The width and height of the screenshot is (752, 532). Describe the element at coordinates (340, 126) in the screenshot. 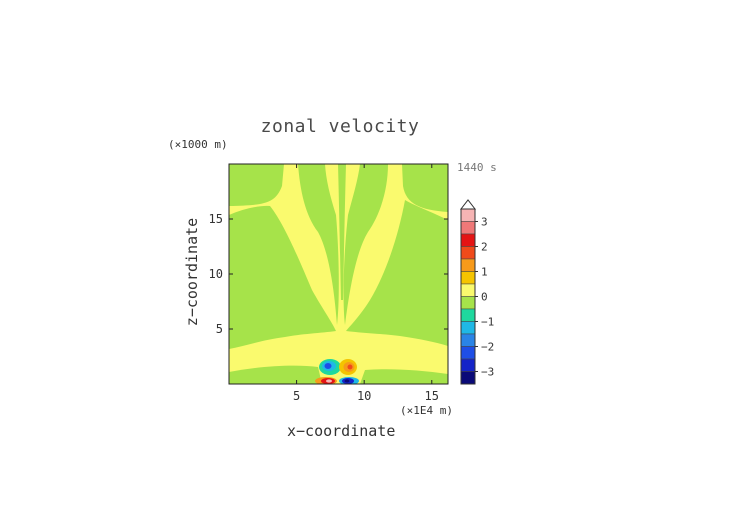

I see `chart-title: zonal velocity` at that location.